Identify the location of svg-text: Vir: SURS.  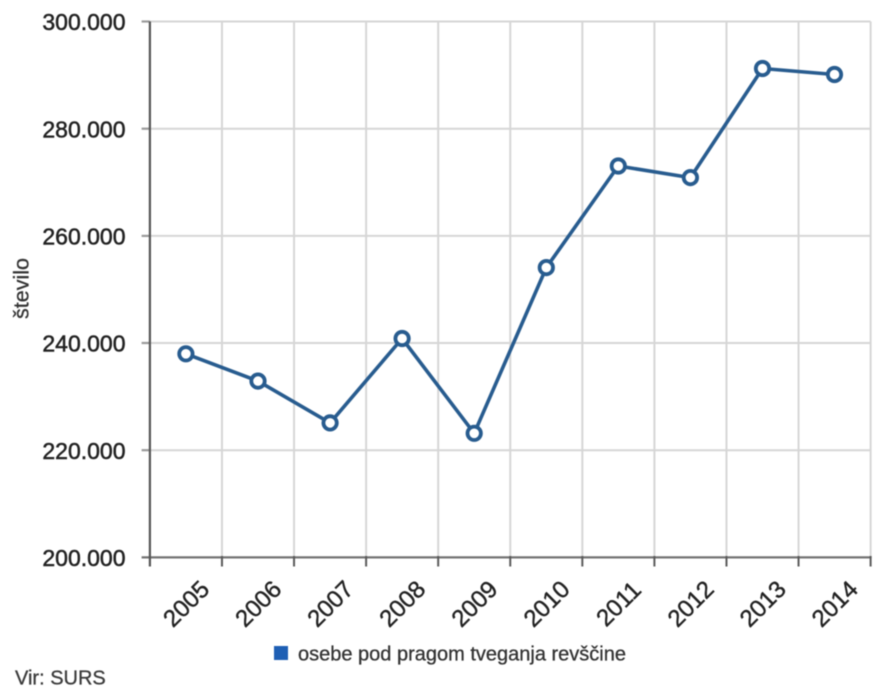
(60, 679).